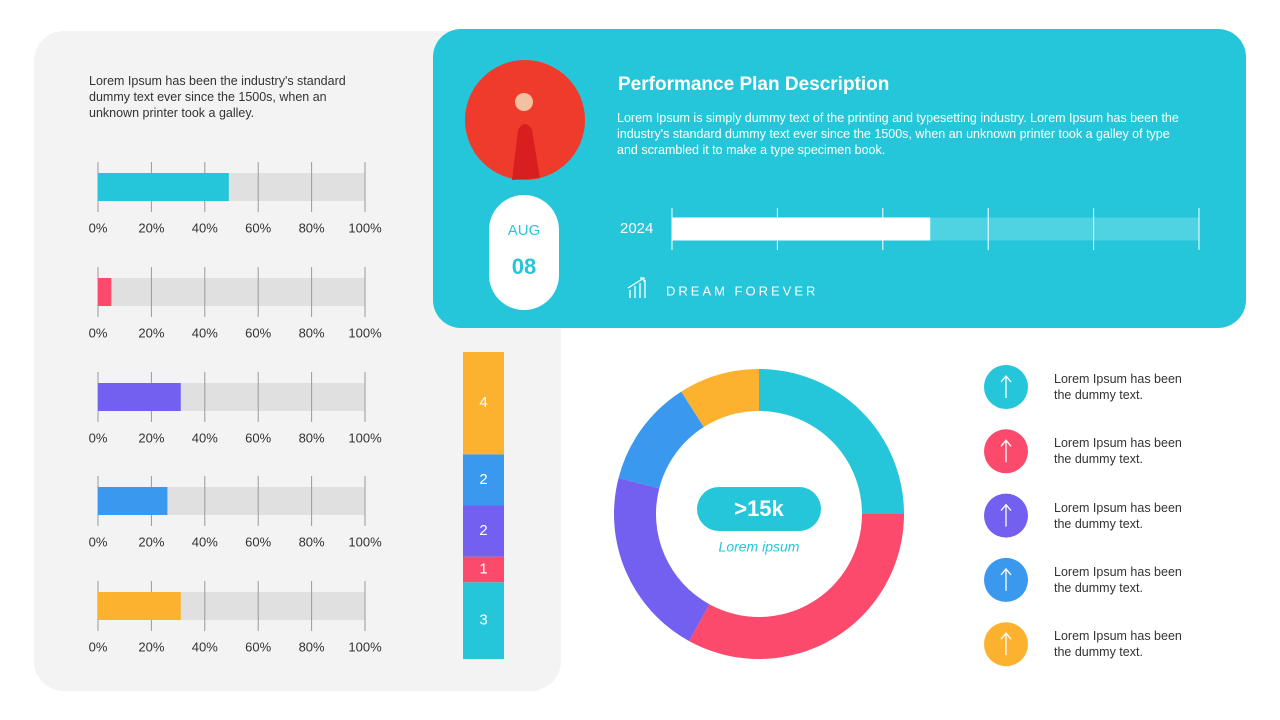 This screenshot has height=720, width=1280. Describe the element at coordinates (524, 252) in the screenshot. I see `date-pill` at that location.